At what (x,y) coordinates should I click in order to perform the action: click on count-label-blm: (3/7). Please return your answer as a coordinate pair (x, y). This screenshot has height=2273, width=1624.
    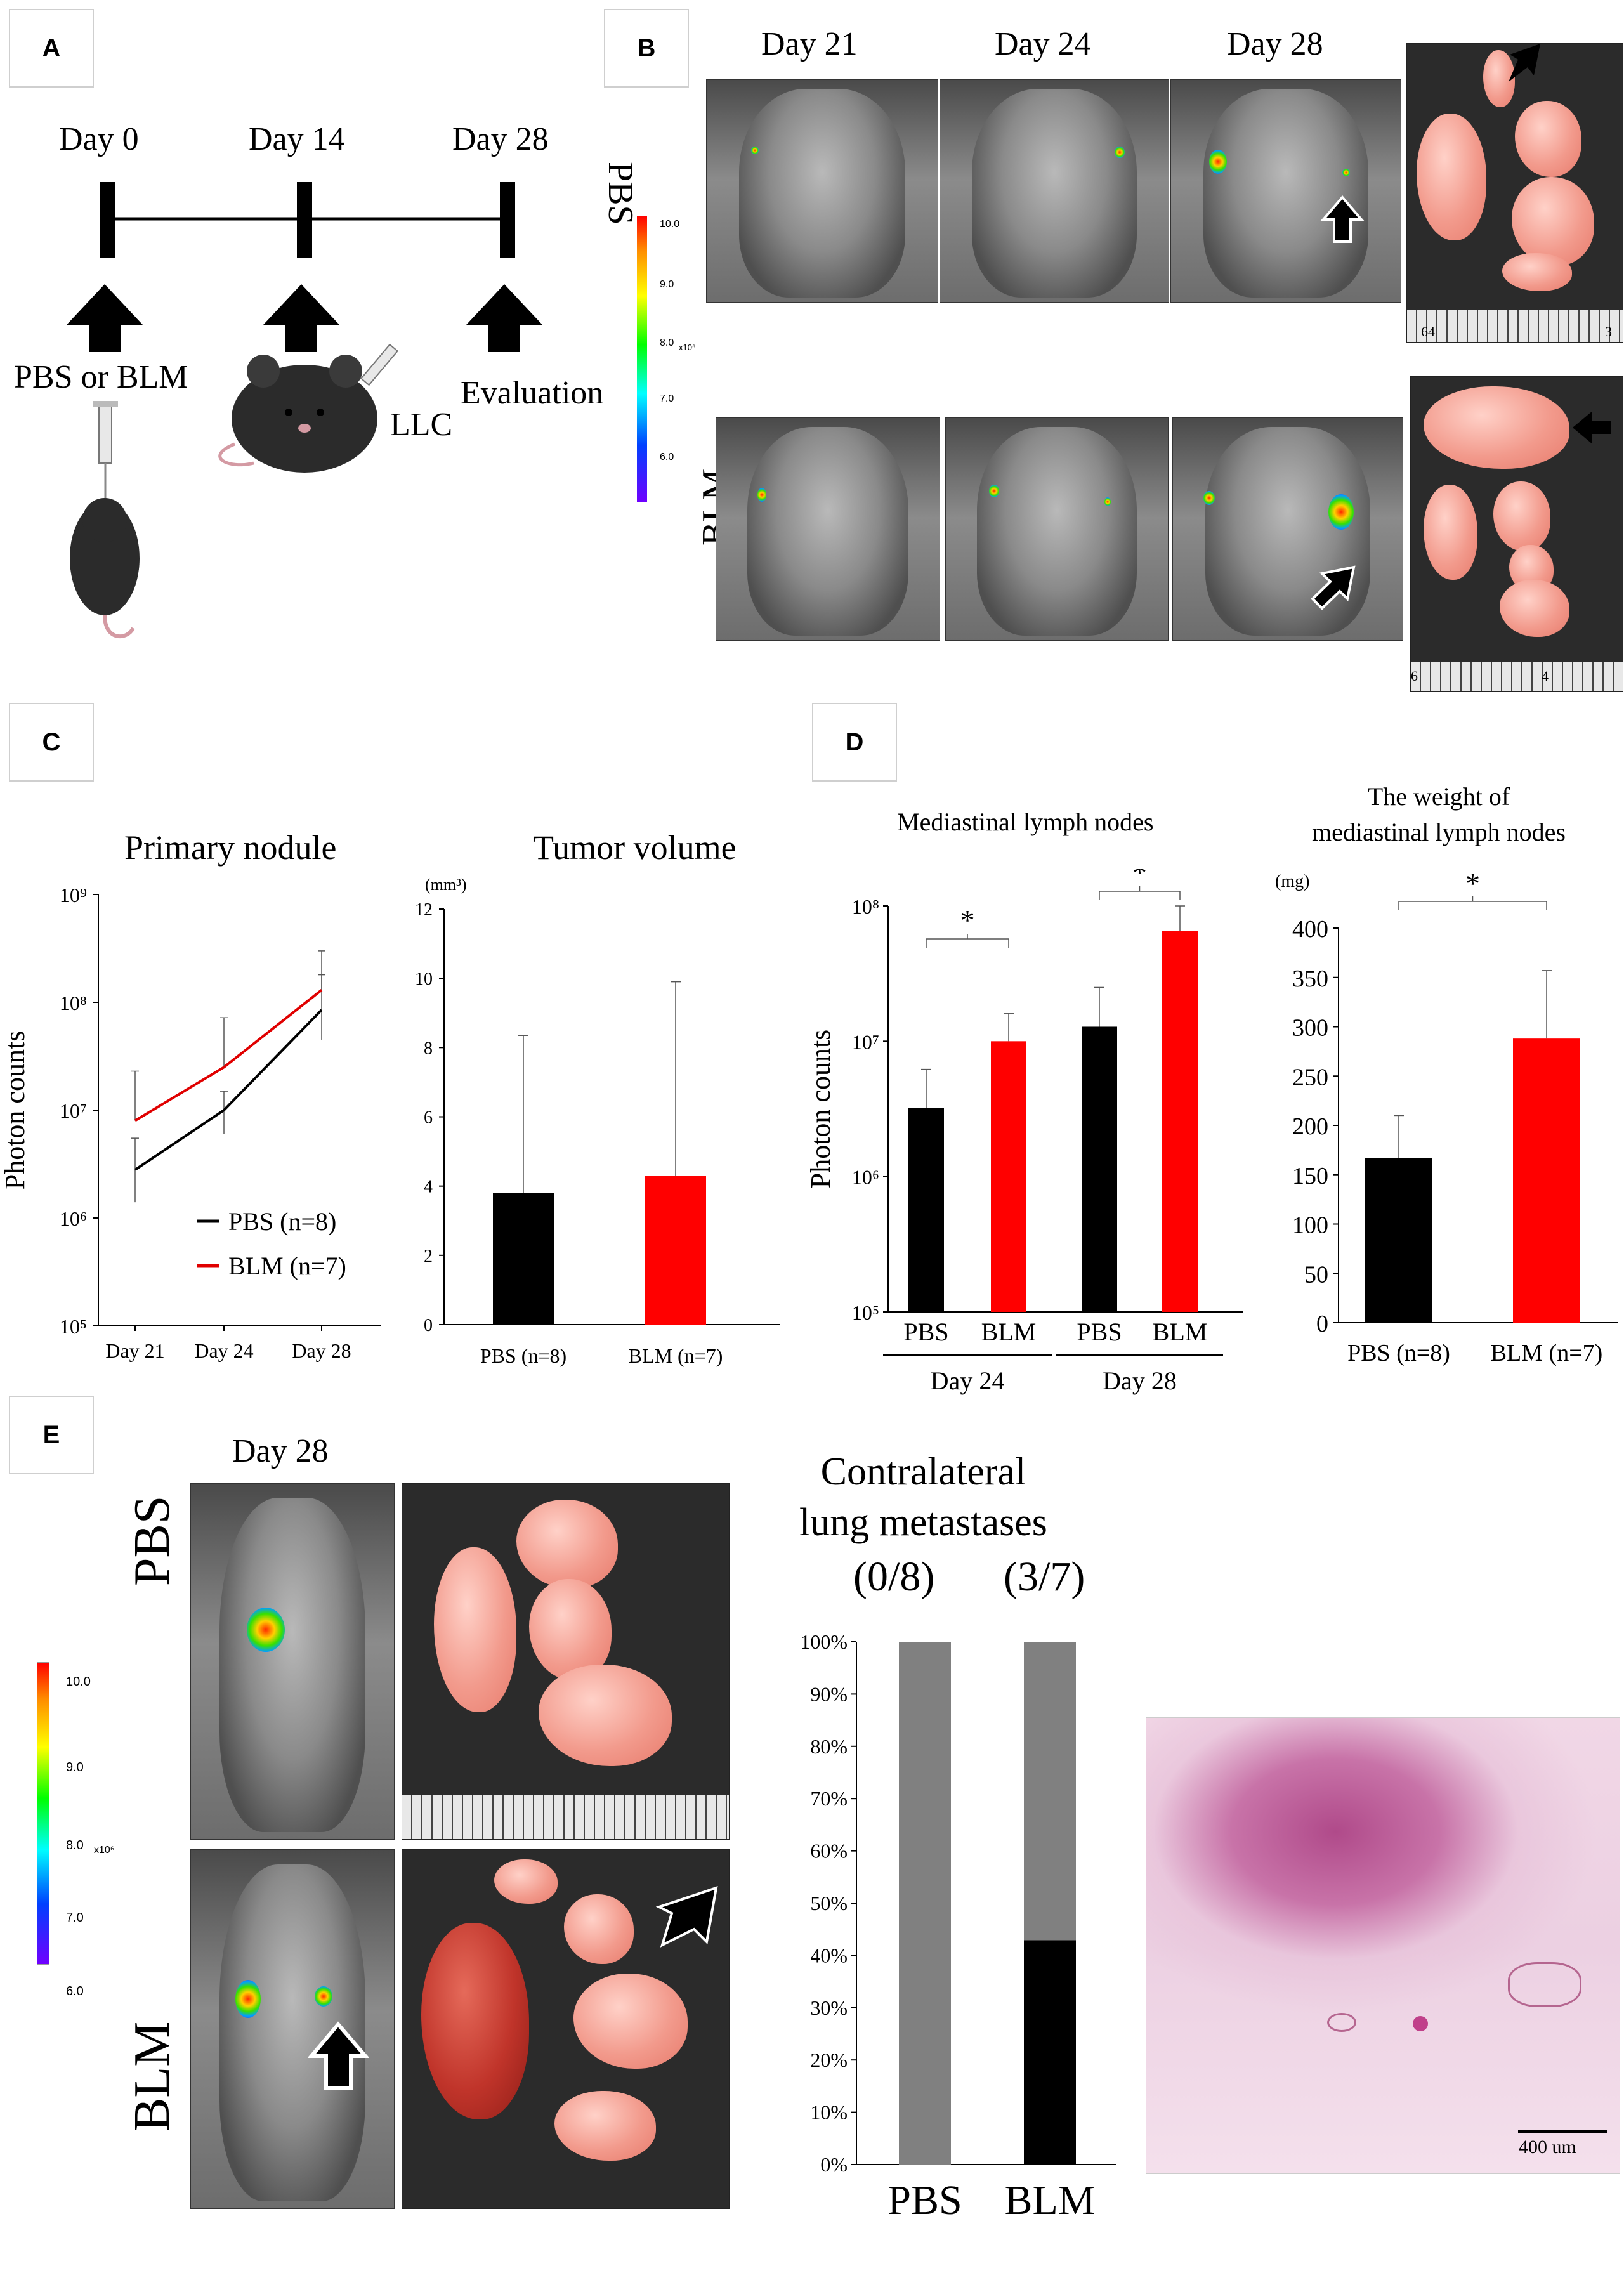
    Looking at the image, I should click on (1044, 1577).